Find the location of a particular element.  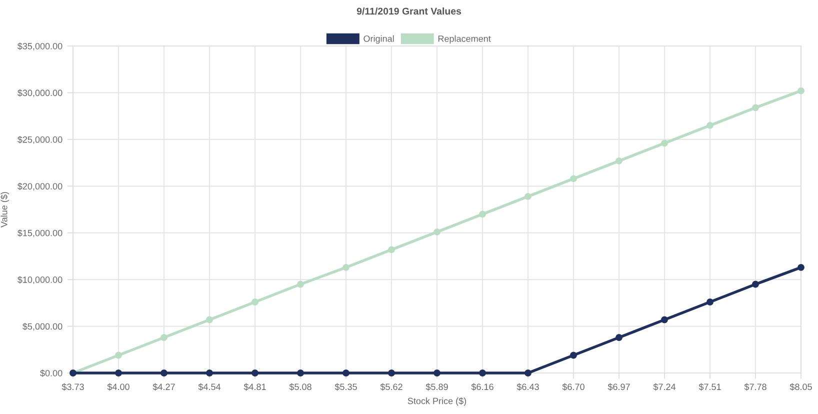

y-tick-label: $25,000.00 is located at coordinates (40, 140).